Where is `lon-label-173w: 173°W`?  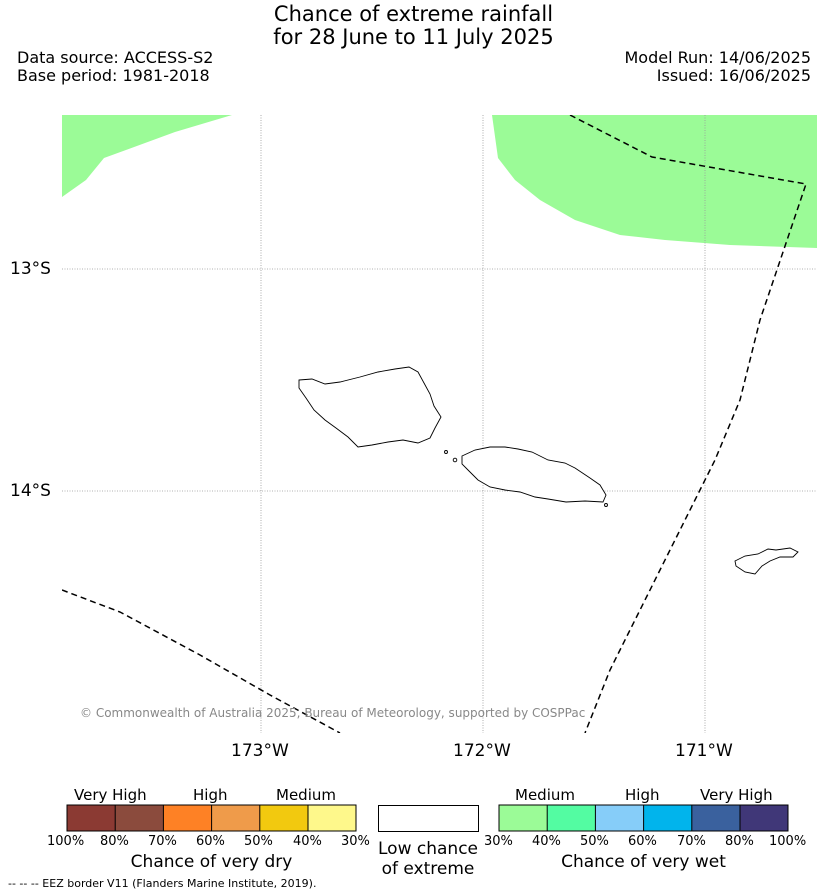 lon-label-173w: 173°W is located at coordinates (260, 751).